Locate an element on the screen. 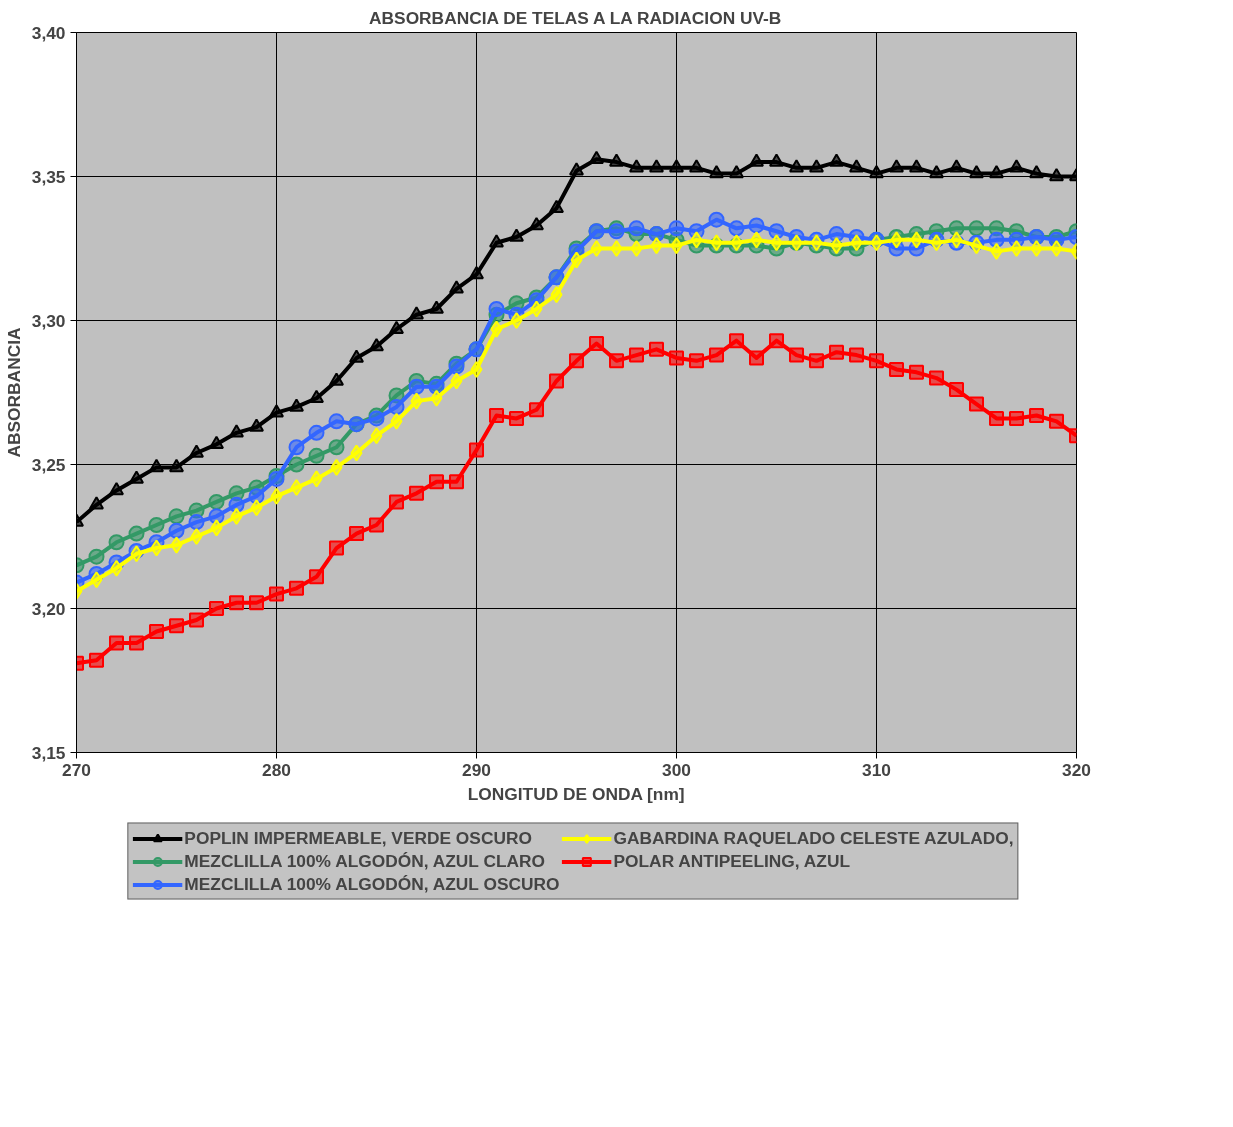 The height and width of the screenshot is (1127, 1233). x-tick-label: 290 is located at coordinates (476, 769).